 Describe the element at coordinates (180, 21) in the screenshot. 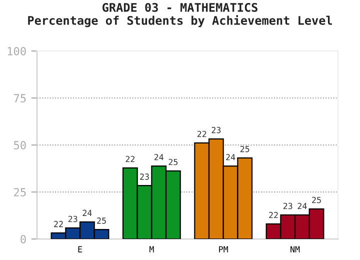

I see `chart-subtitle: Percentage of Students by Achievement Level` at that location.